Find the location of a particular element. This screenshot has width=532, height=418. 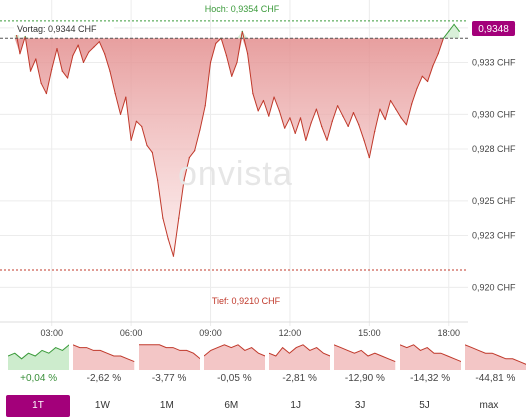

tab-1t: 1T is located at coordinates (38, 406).